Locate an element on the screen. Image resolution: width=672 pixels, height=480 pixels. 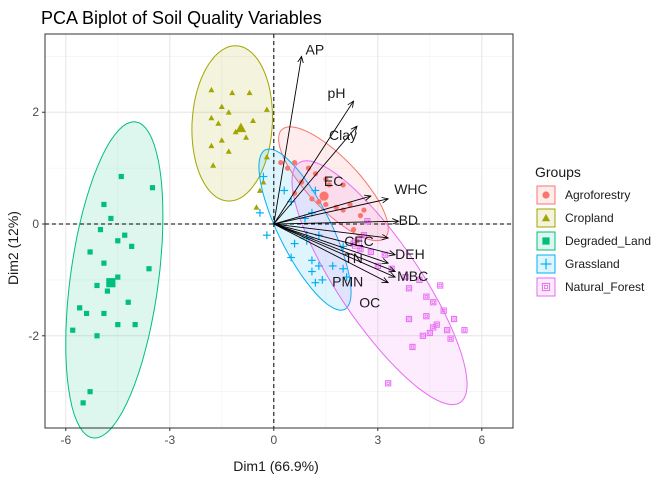
legend-key-marker is located at coordinates (546, 241).